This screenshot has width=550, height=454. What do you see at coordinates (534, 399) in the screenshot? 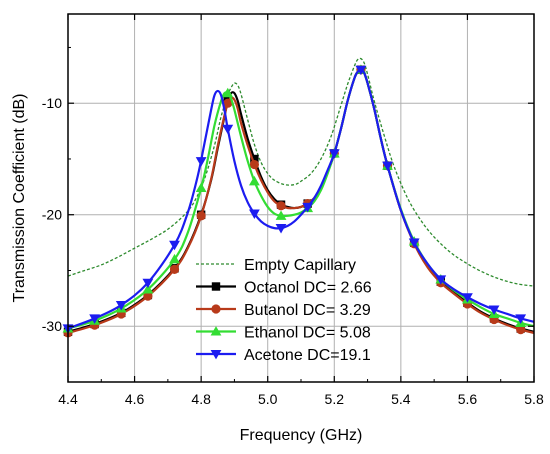
I see `x-tick-label: 5.8` at bounding box center [534, 399].